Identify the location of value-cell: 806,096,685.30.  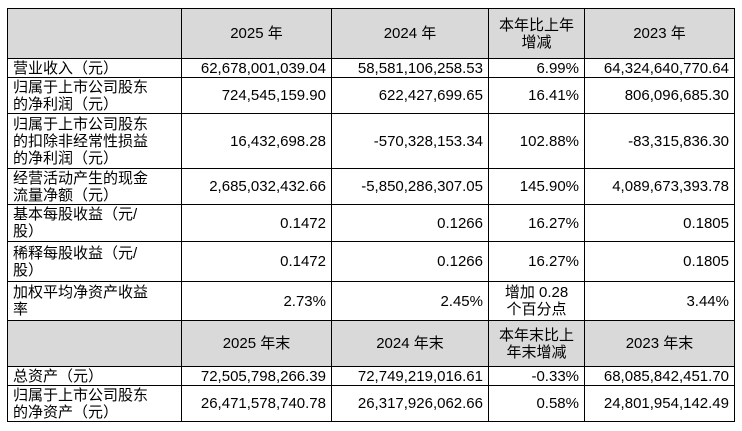
(659, 95).